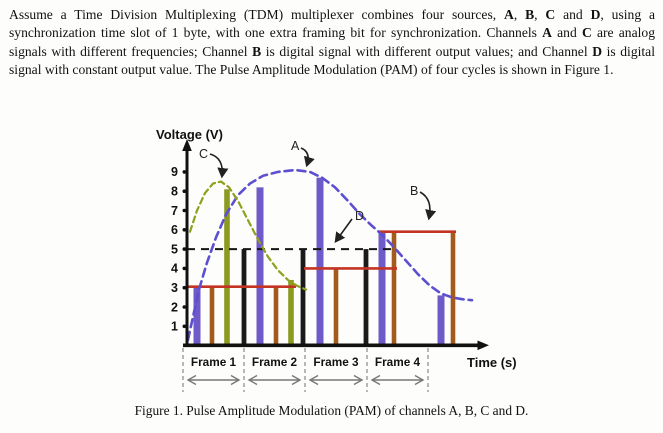 The image size is (663, 433). I want to click on y-tick-label: 7, so click(174, 211).